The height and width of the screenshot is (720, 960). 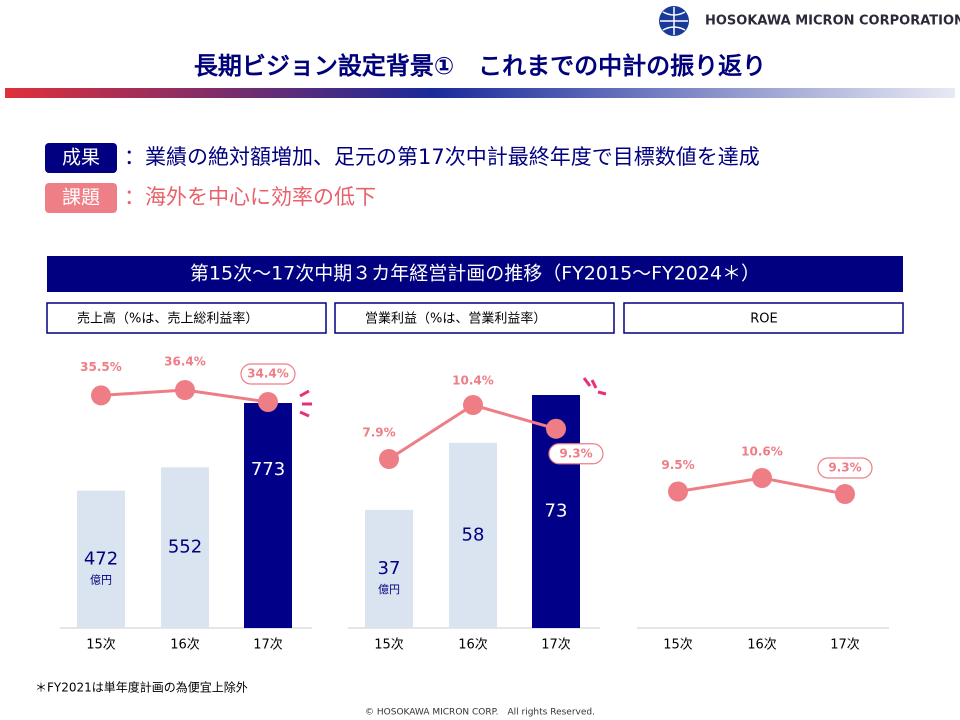 I want to click on bar-label: 552, so click(x=185, y=547).